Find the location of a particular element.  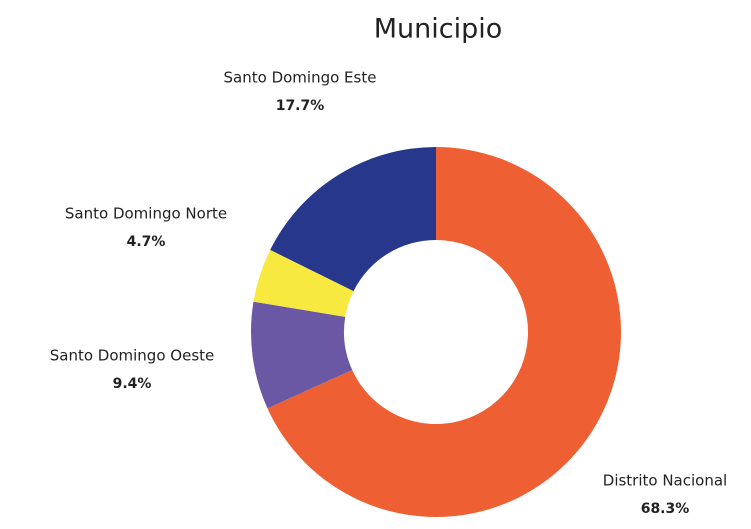

chart-title: Municipio is located at coordinates (438, 29).